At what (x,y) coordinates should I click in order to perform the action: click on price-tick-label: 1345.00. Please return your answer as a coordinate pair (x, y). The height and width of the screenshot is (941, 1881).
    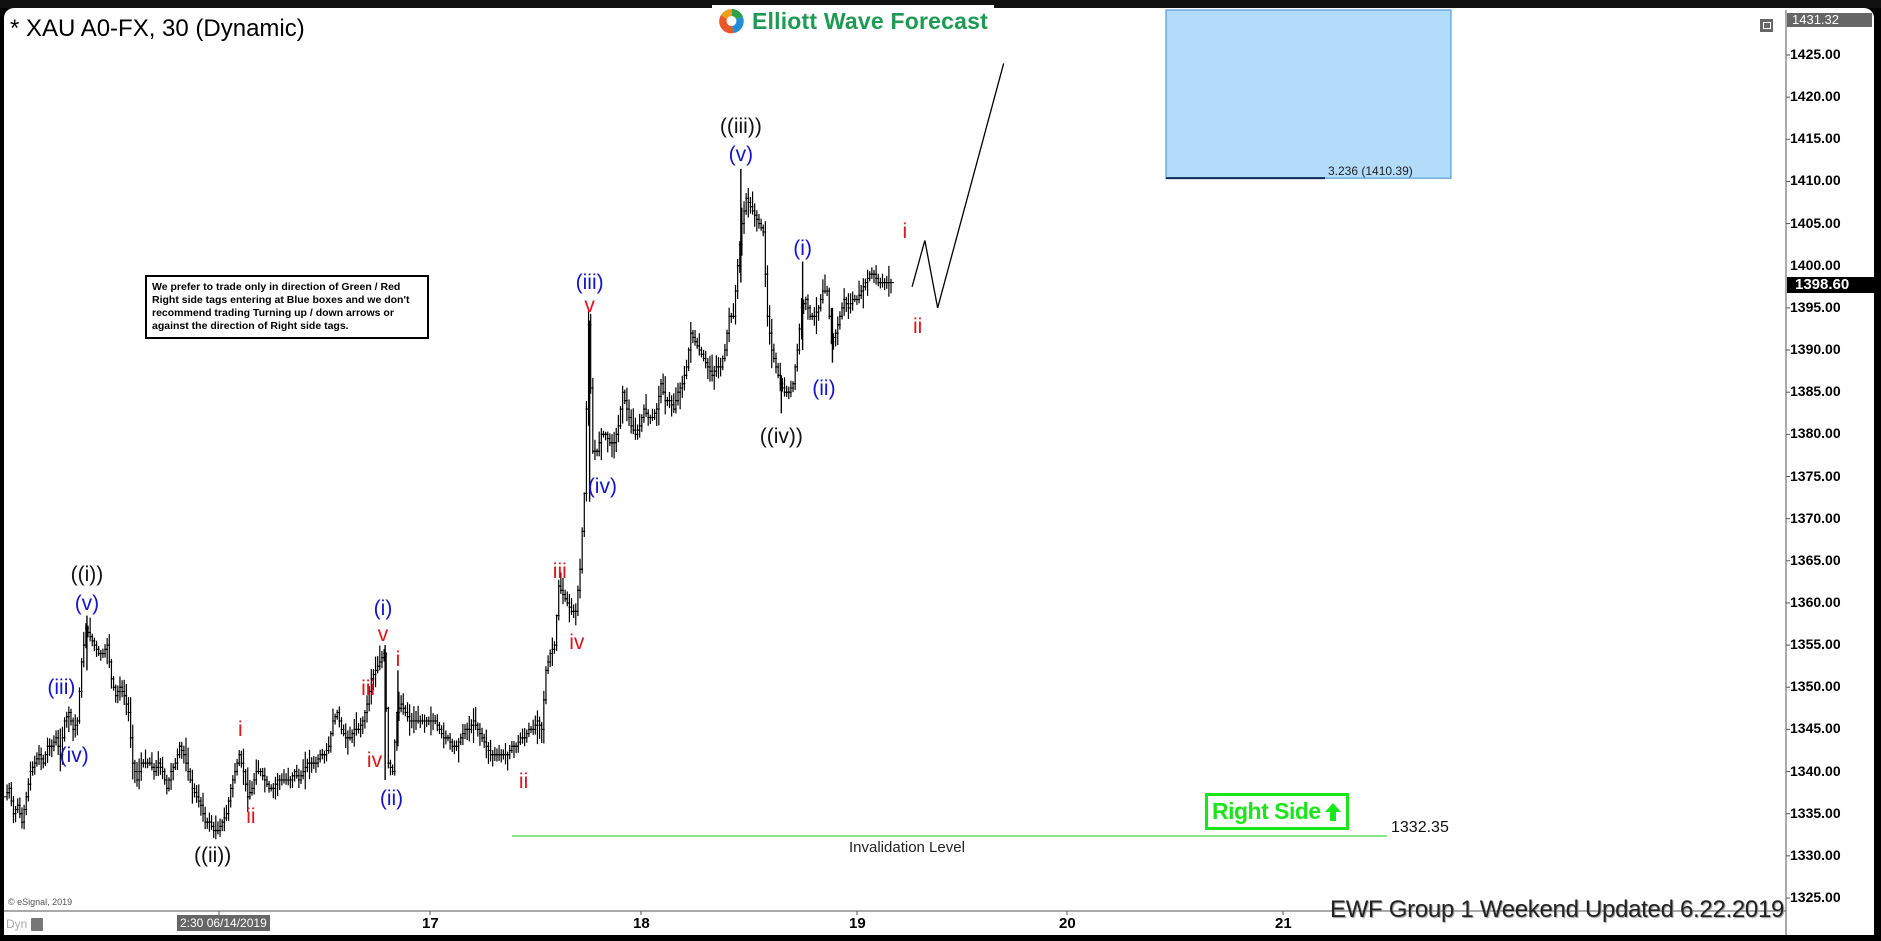
    Looking at the image, I should click on (1815, 728).